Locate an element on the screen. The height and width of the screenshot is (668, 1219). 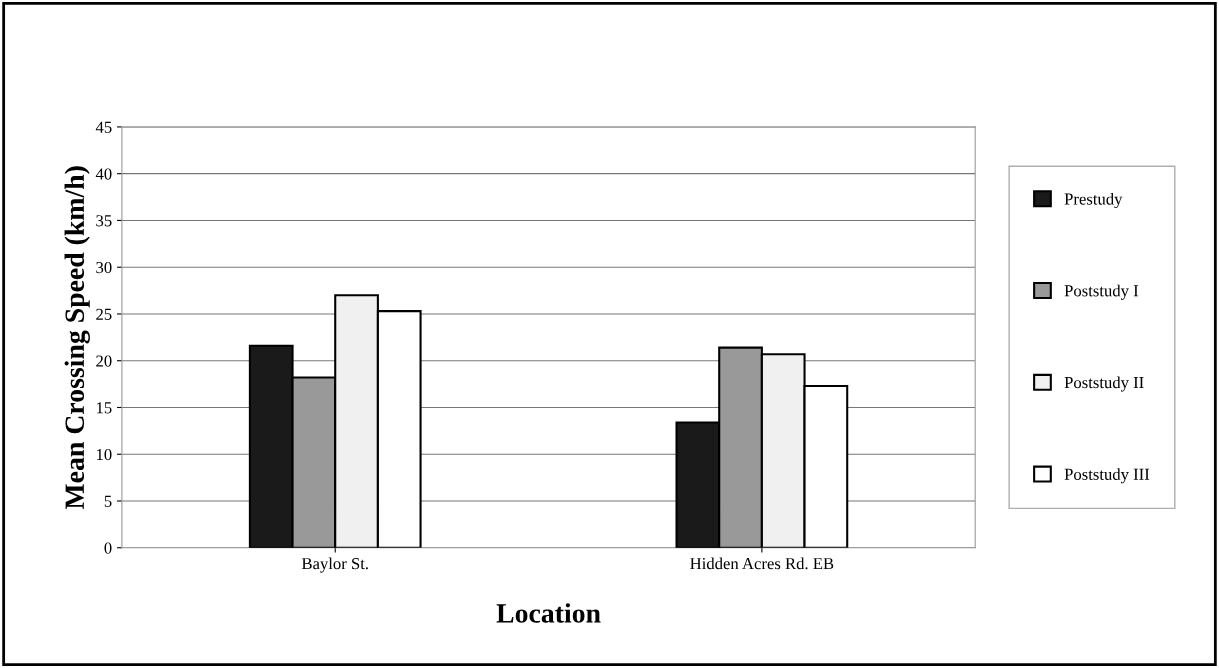
y-tick-label: 35 is located at coordinates (104, 221).